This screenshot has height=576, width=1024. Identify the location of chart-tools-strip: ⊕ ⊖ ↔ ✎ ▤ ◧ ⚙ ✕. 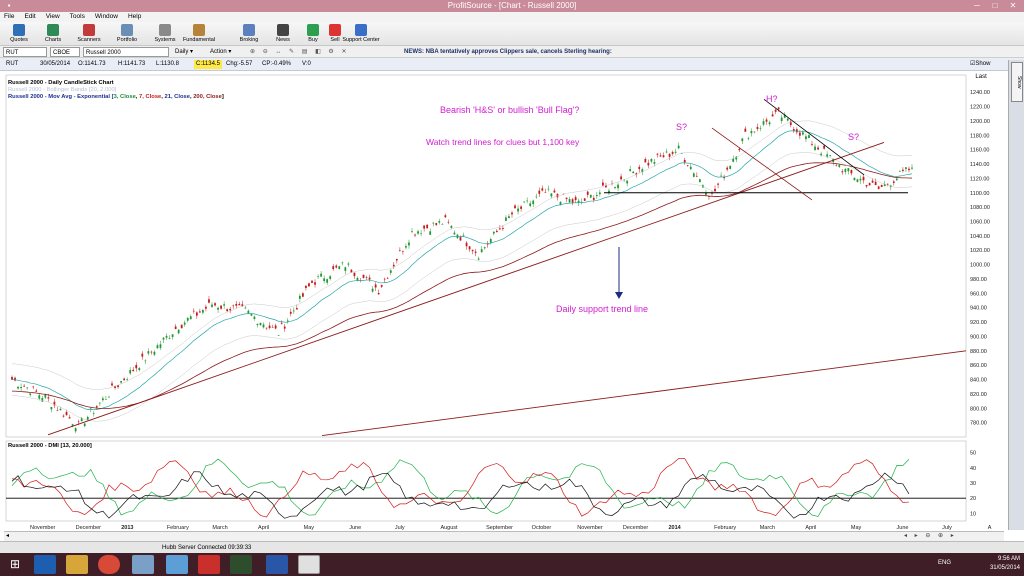
(300, 52).